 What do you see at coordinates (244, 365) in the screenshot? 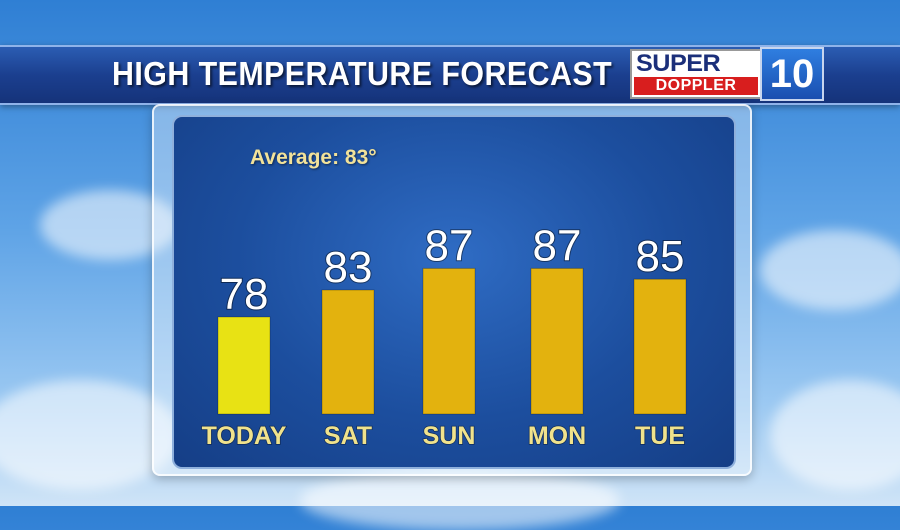
I see `bar-today` at bounding box center [244, 365].